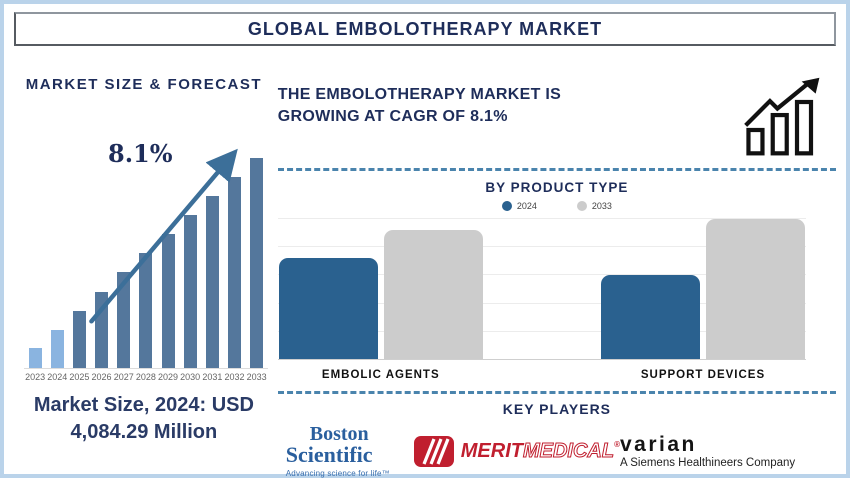 Image resolution: width=850 pixels, height=478 pixels. I want to click on forecast-year-label: 2033, so click(256, 377).